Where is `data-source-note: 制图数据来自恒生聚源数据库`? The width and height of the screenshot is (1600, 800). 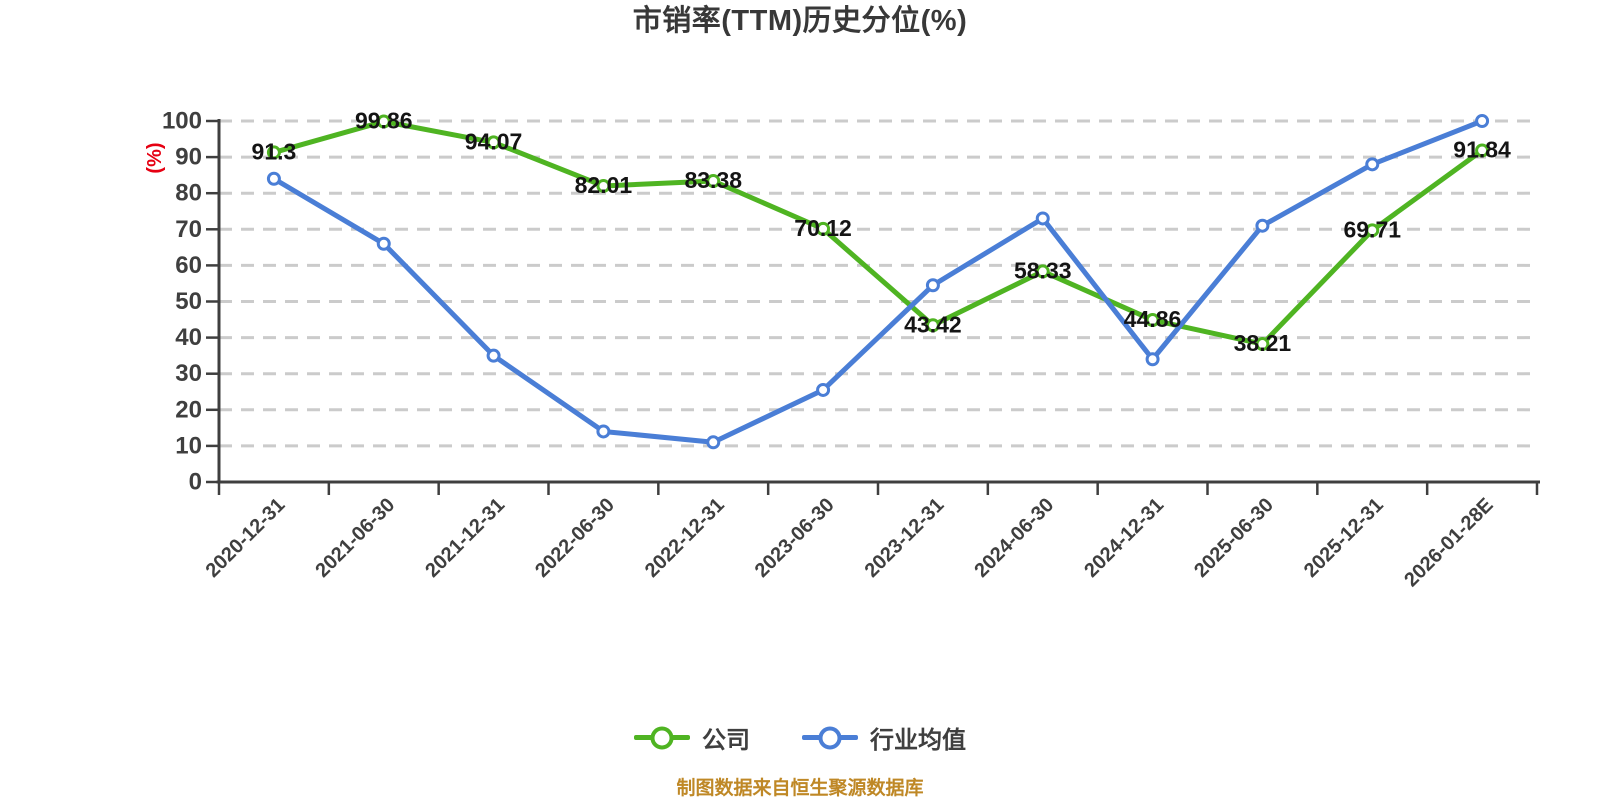 data-source-note: 制图数据来自恒生聚源数据库 is located at coordinates (800, 788).